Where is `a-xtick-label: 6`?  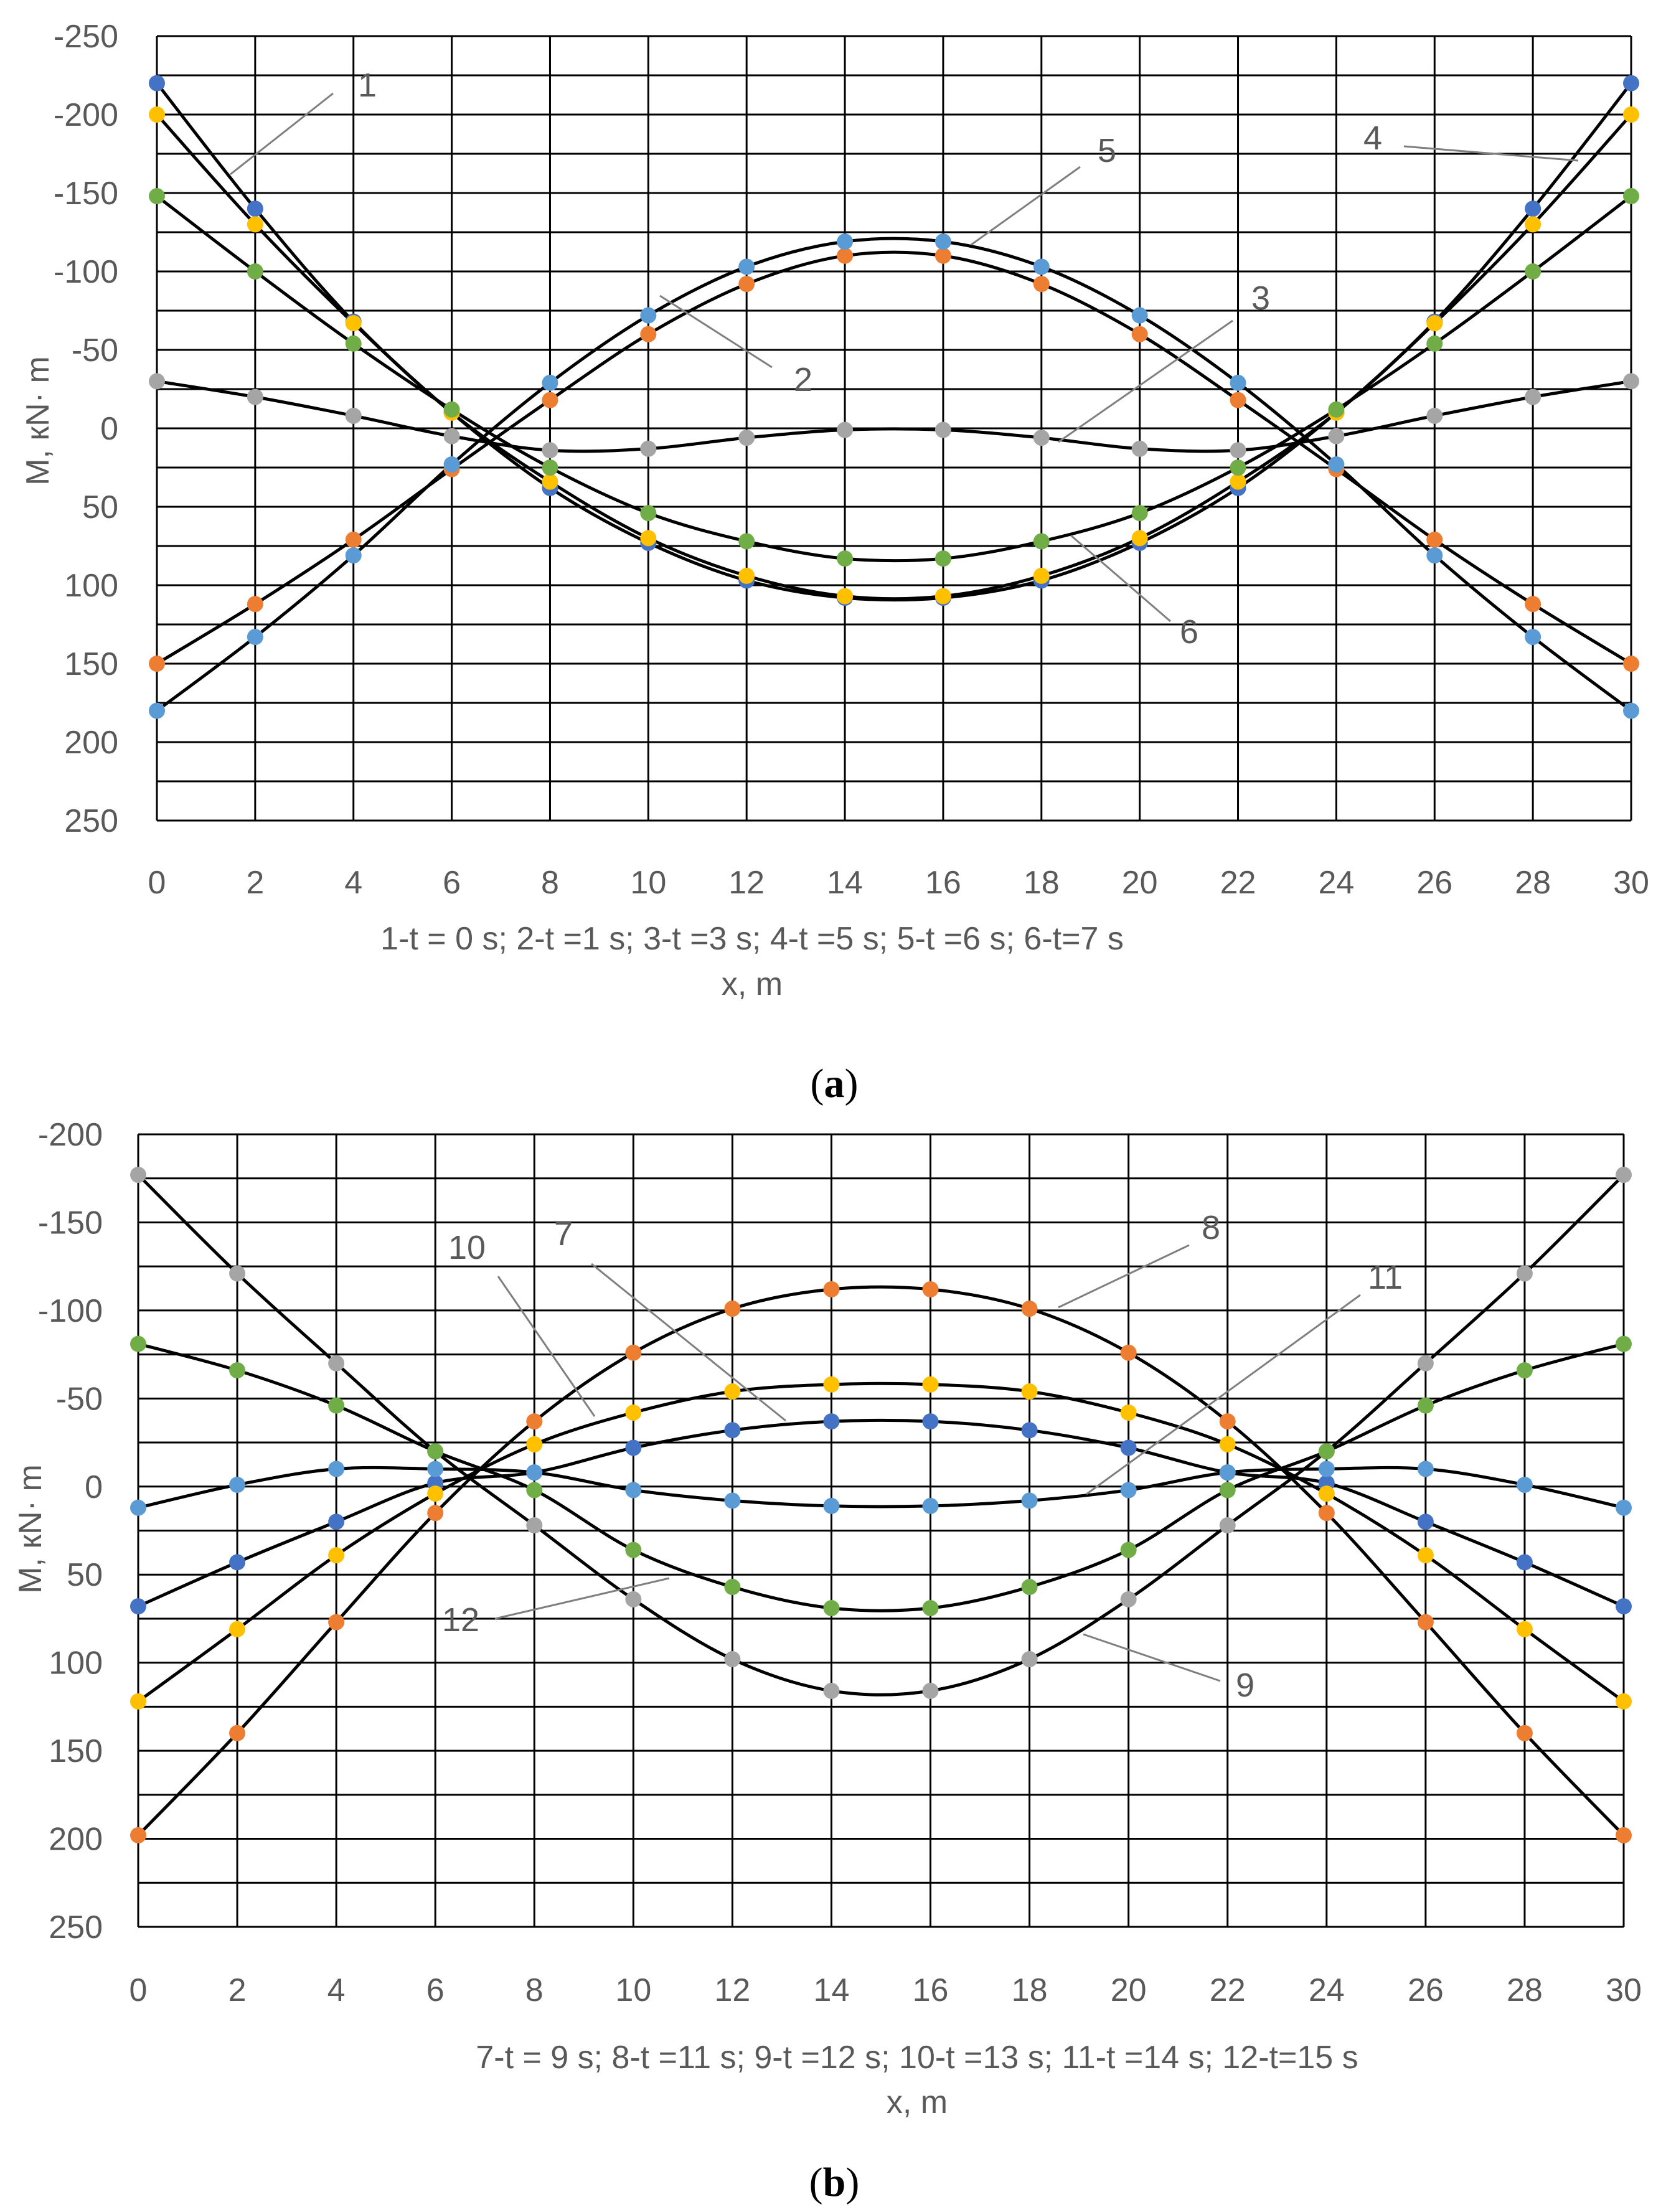
a-xtick-label: 6 is located at coordinates (452, 883).